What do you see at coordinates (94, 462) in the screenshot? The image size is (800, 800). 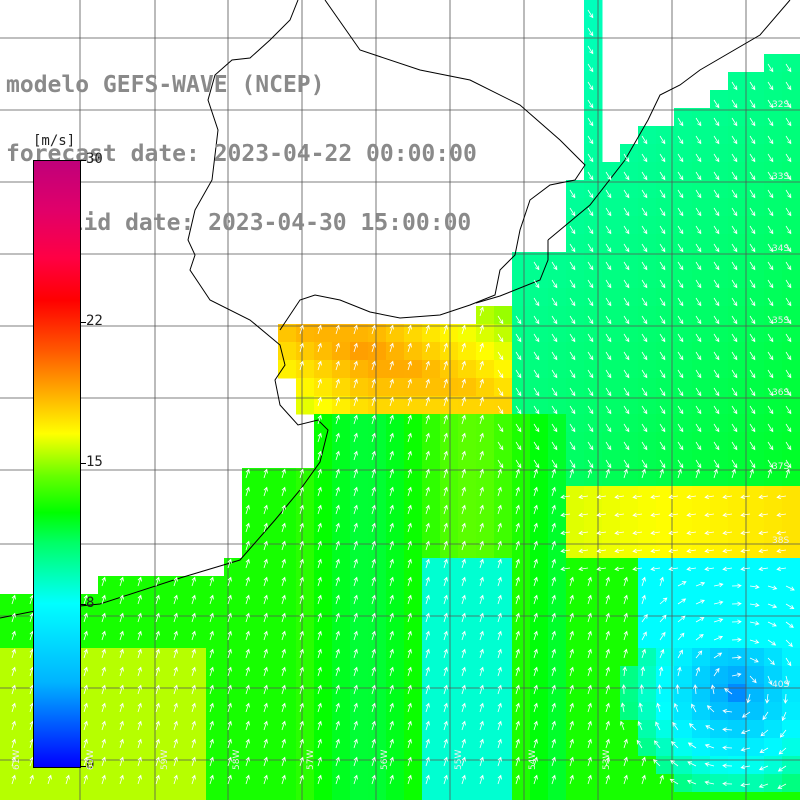 I see `colorbar-tick-label: 15` at bounding box center [94, 462].